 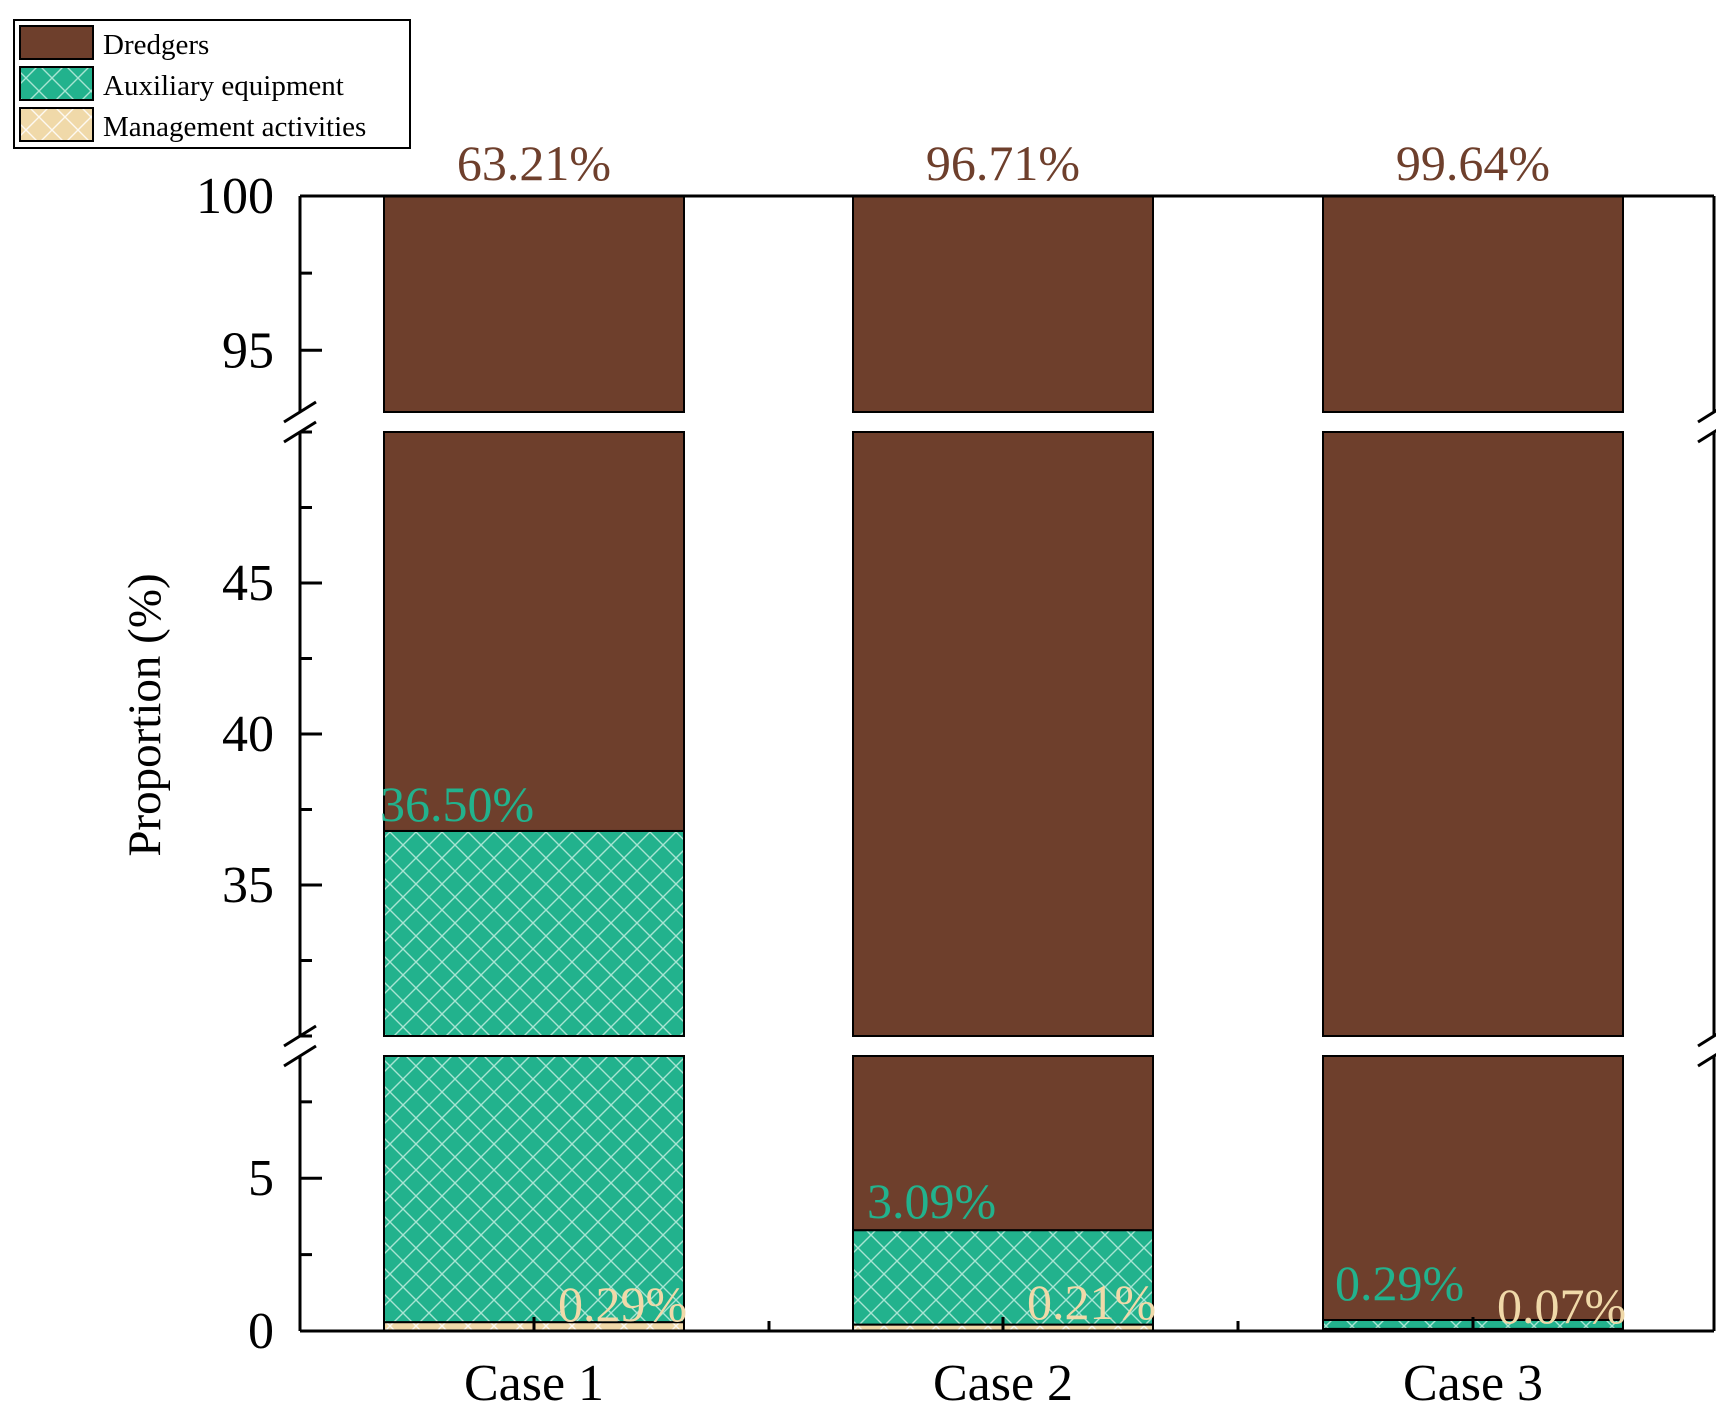 I want to click on legend-swatch-dredgers, so click(x=56, y=42).